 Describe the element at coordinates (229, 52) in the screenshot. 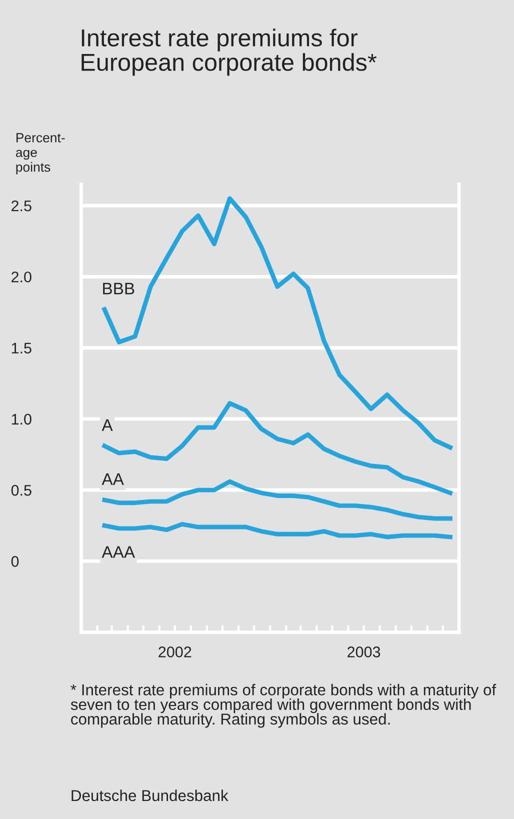

I see `chart-title: Interest rate premiums for European corporate bonds*` at that location.